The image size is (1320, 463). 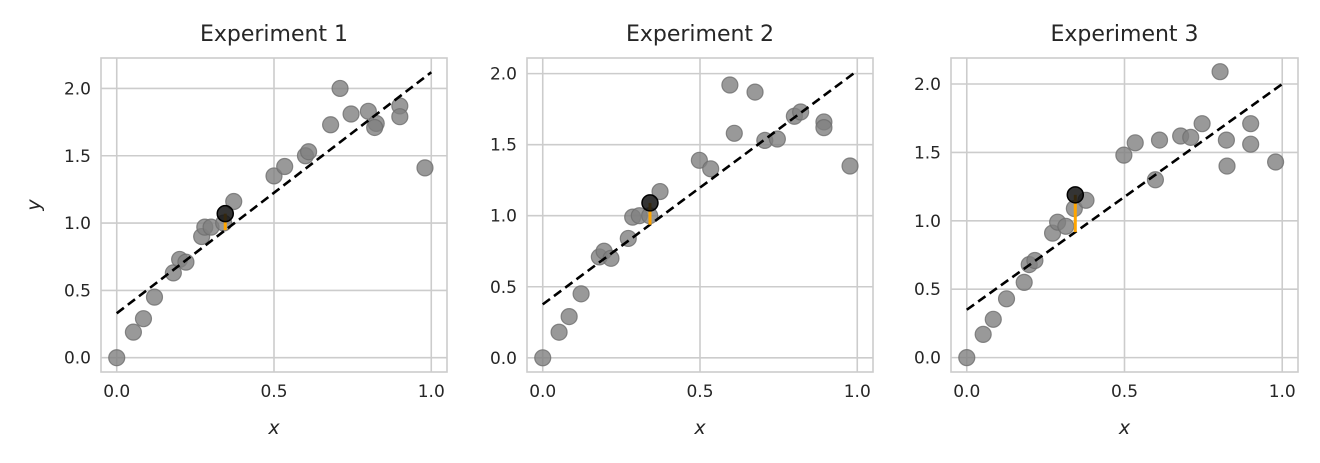 What do you see at coordinates (274, 34) in the screenshot?
I see `subplot-title: Experiment 1` at bounding box center [274, 34].